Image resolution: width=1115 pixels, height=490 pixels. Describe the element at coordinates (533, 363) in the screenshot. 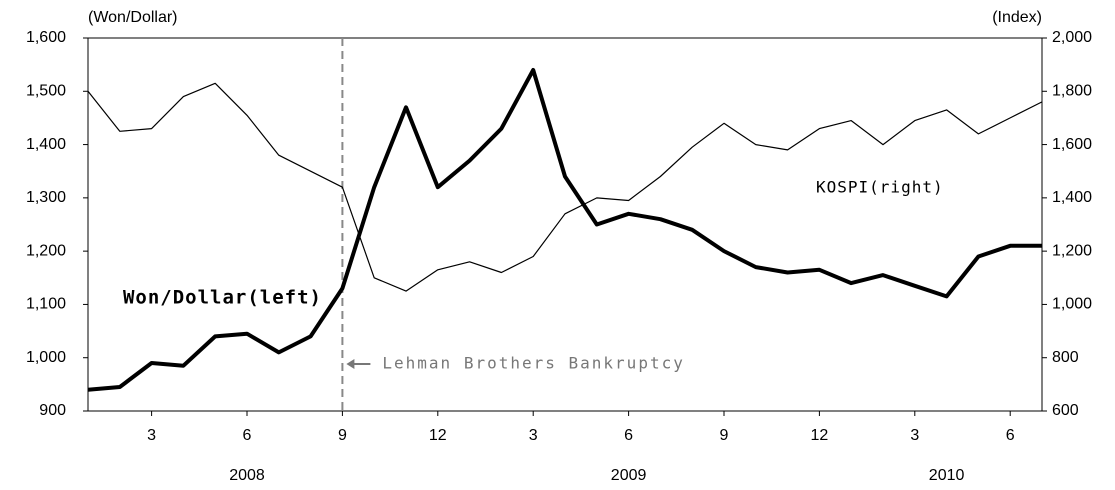

I see `event-label: Lehman Brothers Bankruptcy` at that location.